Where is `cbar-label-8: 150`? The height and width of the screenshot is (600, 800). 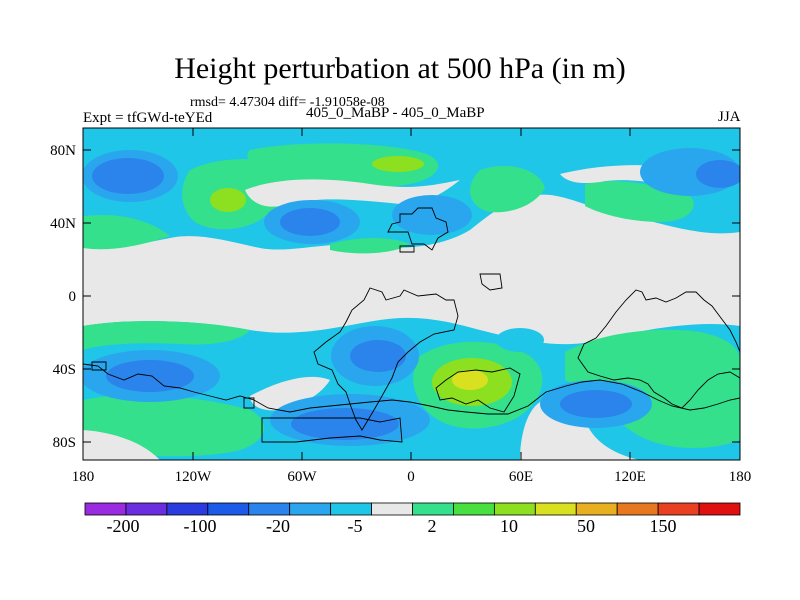
cbar-label-8: 150 is located at coordinates (663, 526).